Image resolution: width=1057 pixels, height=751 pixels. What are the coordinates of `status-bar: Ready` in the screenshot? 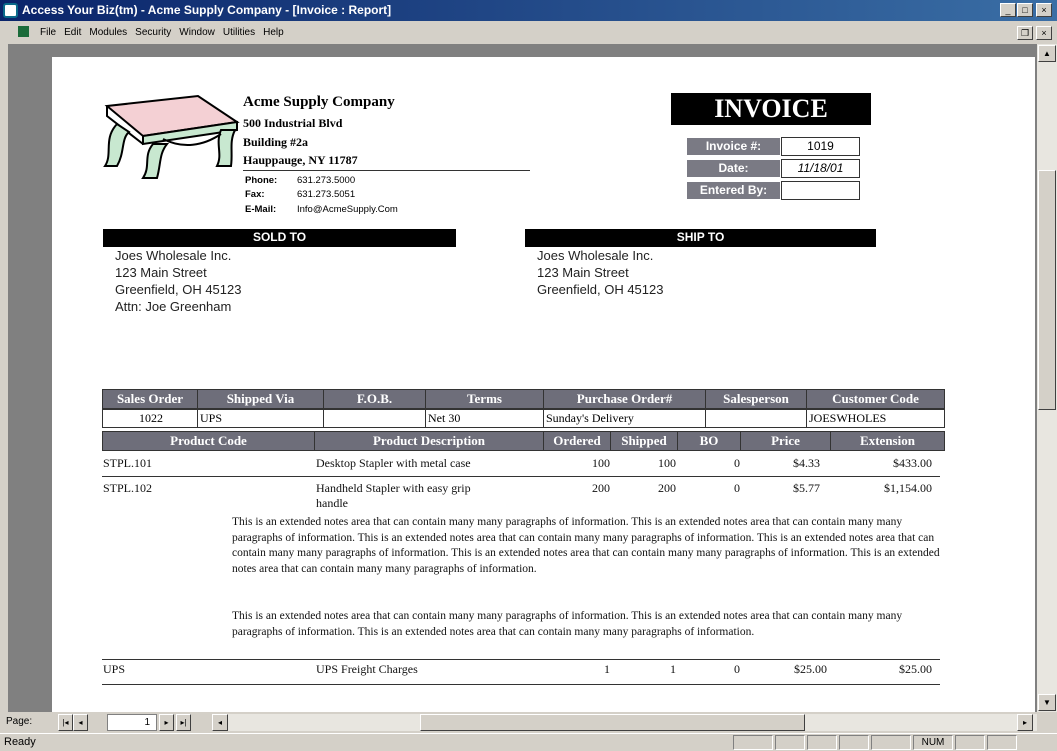 It's located at (528, 741).